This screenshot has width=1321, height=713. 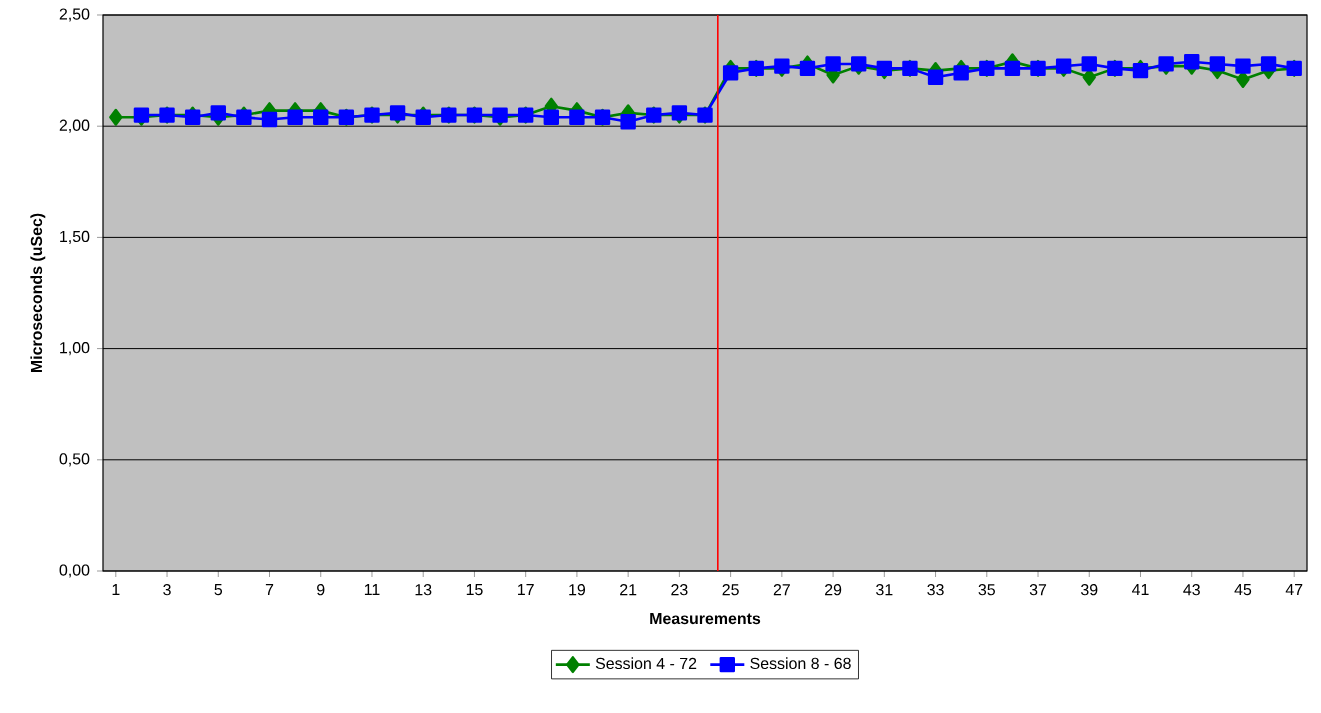 What do you see at coordinates (1140, 590) in the screenshot?
I see `x-tick-label: 41` at bounding box center [1140, 590].